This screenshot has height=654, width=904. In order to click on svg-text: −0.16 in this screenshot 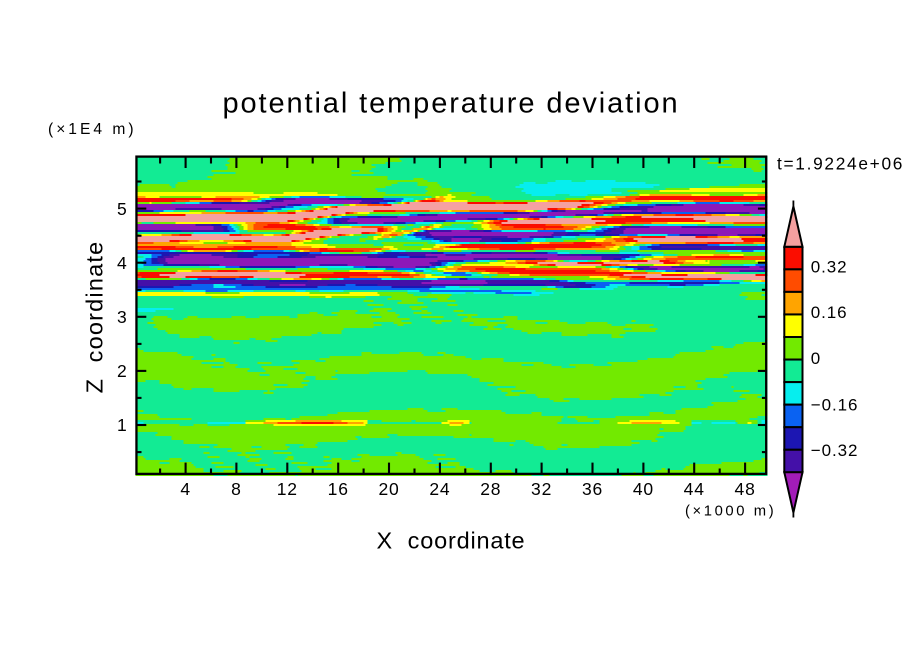, I will do `click(835, 405)`.